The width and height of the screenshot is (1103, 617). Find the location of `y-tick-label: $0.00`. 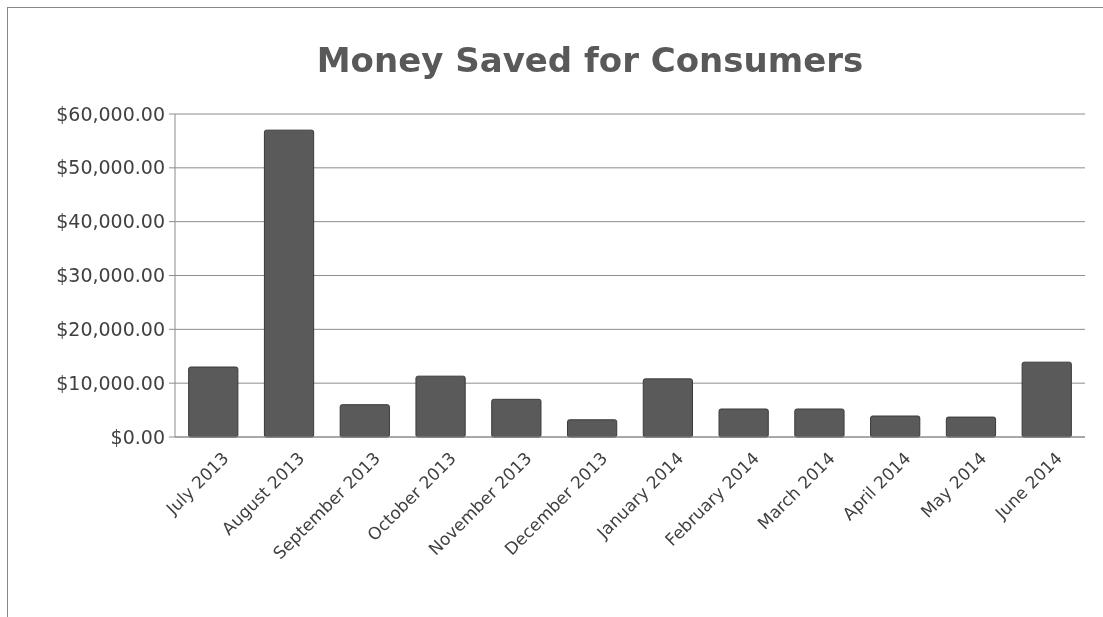

y-tick-label: $0.00 is located at coordinates (137, 436).